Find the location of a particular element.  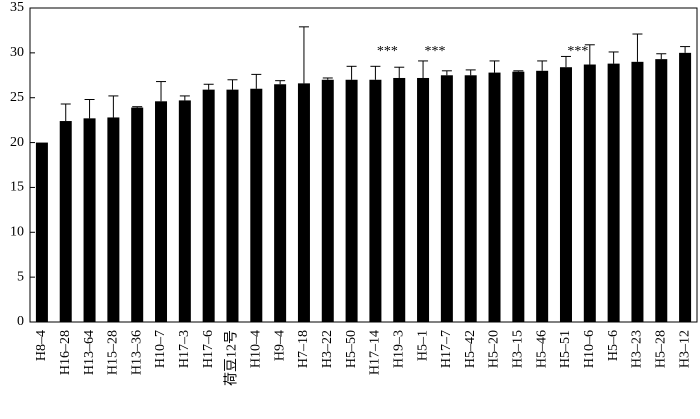

x-tick-label: H16–28 is located at coordinates (65, 352).